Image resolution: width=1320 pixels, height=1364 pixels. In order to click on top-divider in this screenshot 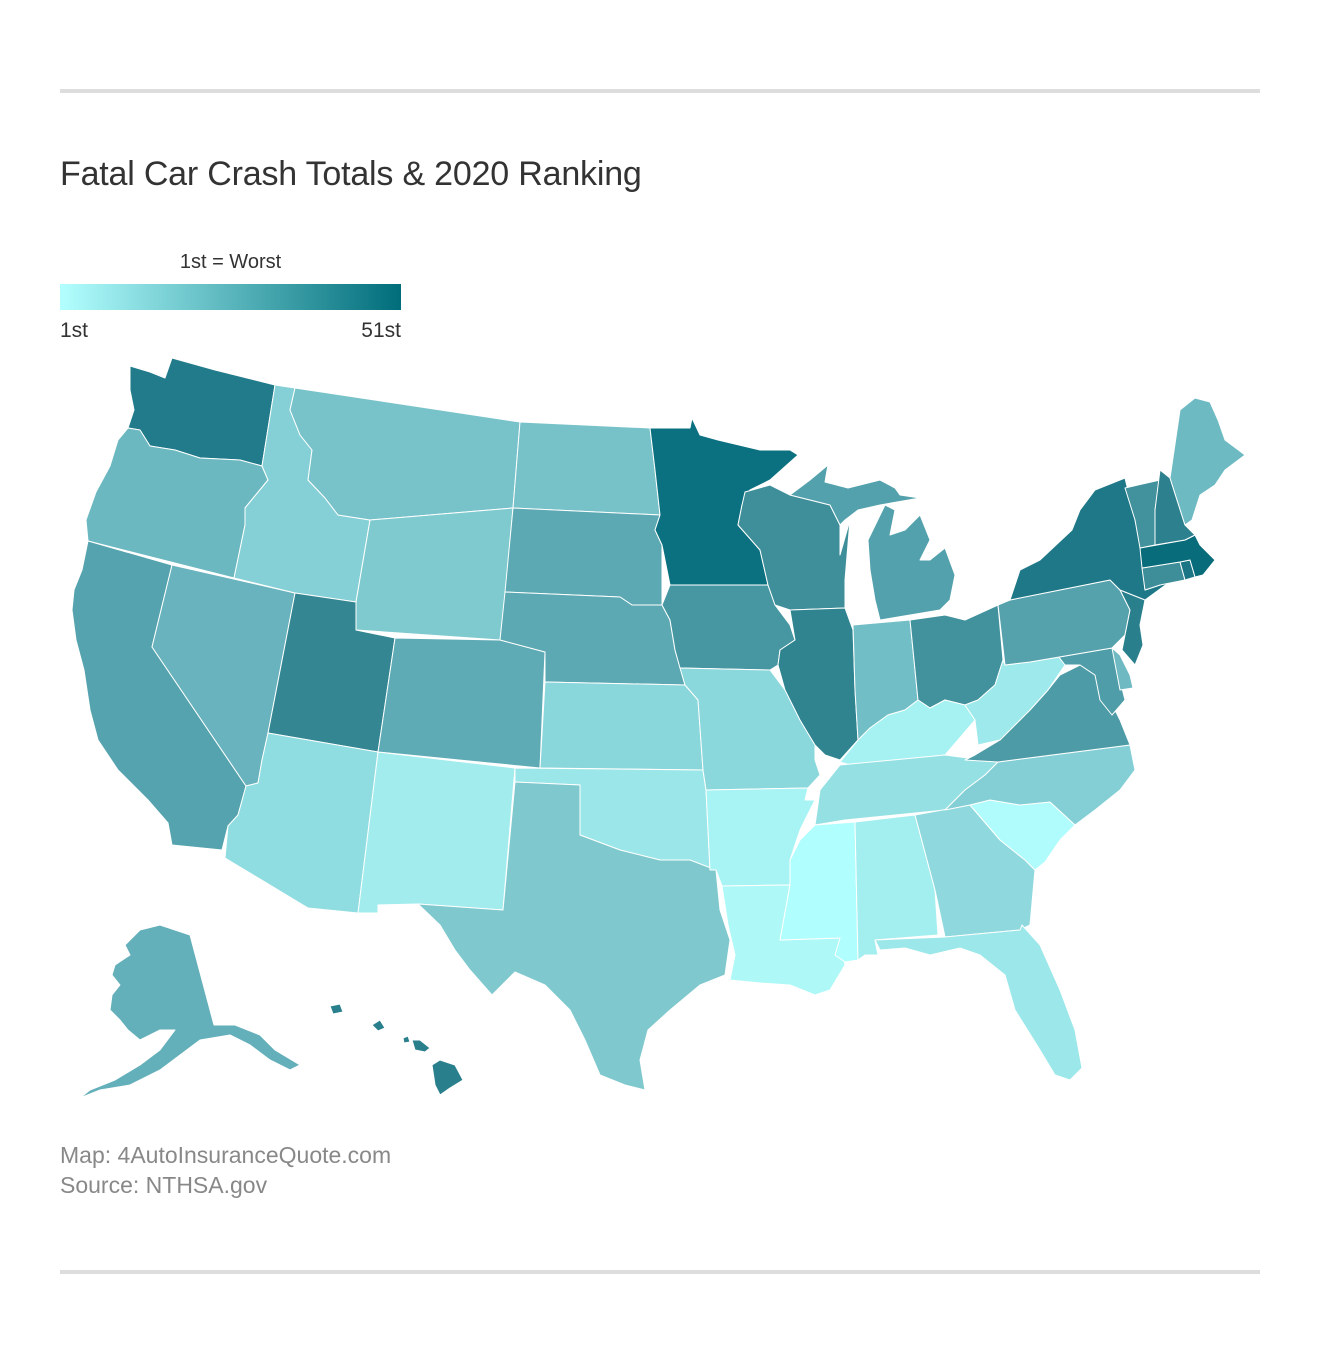, I will do `click(660, 91)`.